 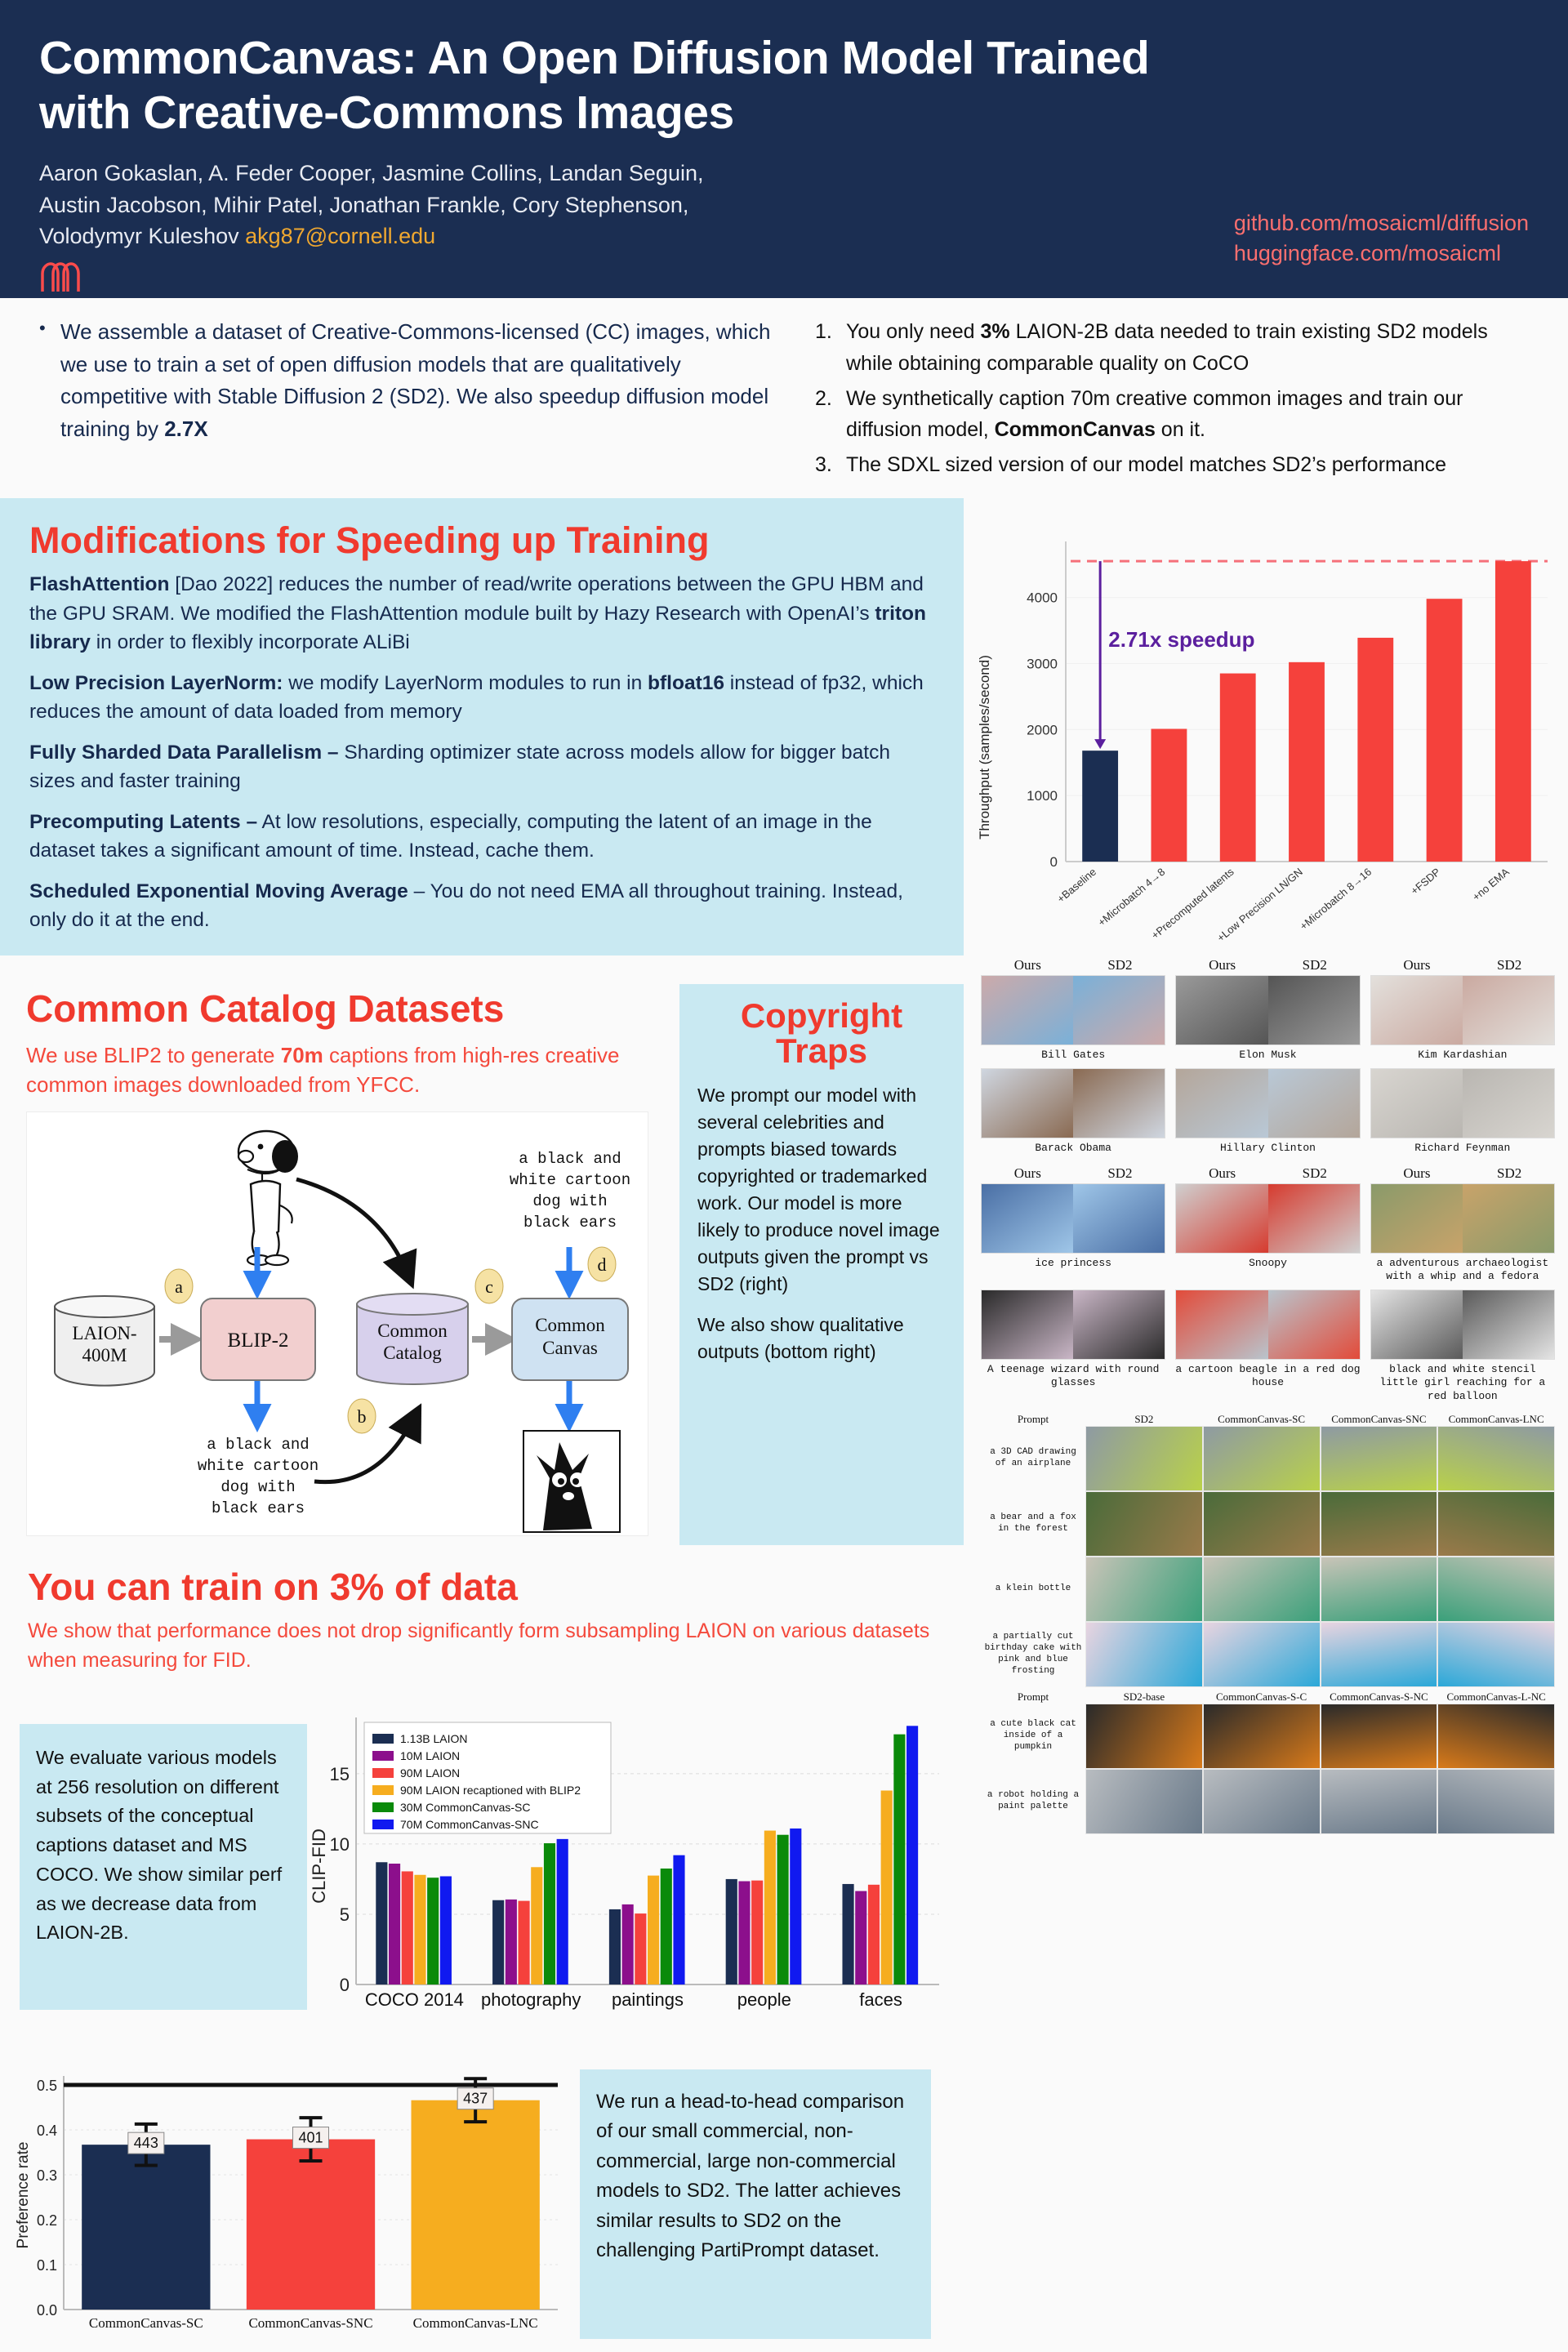 I want to click on diagram-node-laion: LAION- 400M, so click(x=104, y=1340).